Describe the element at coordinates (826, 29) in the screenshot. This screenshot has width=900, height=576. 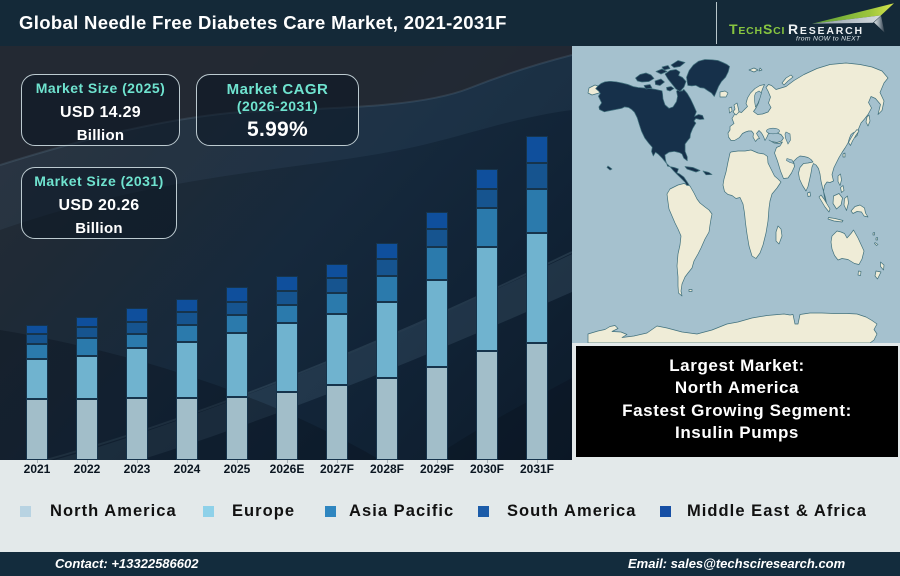
I see `svg-text: RESEARCH` at that location.